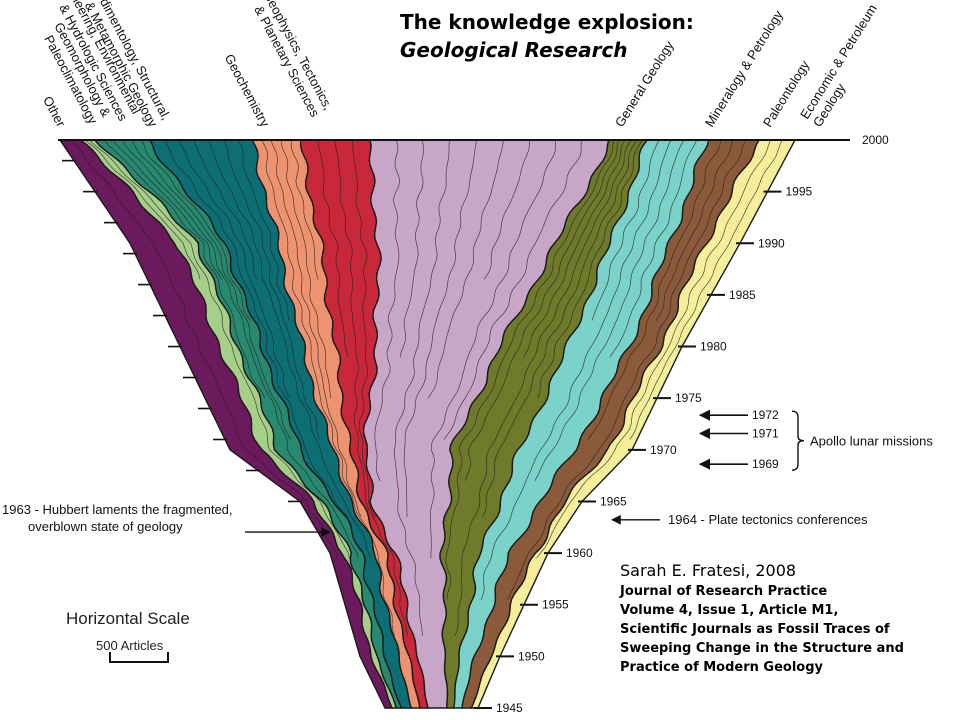  What do you see at coordinates (117, 509) in the screenshot?
I see `annotation-text: 1963 - Hubbert laments the fragmented,` at bounding box center [117, 509].